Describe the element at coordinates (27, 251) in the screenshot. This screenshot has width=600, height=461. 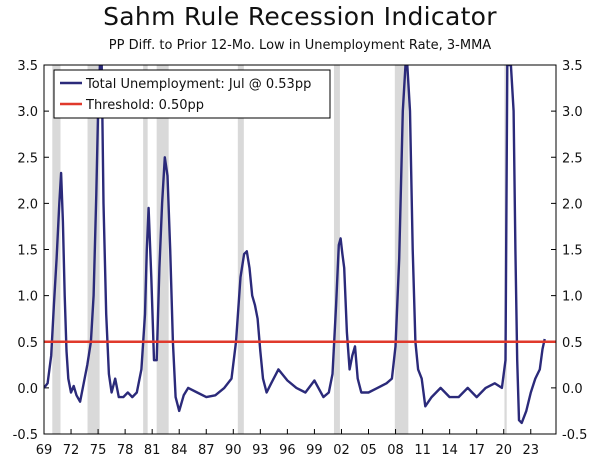
I see `y-tick-label-left: 1.5` at that location.